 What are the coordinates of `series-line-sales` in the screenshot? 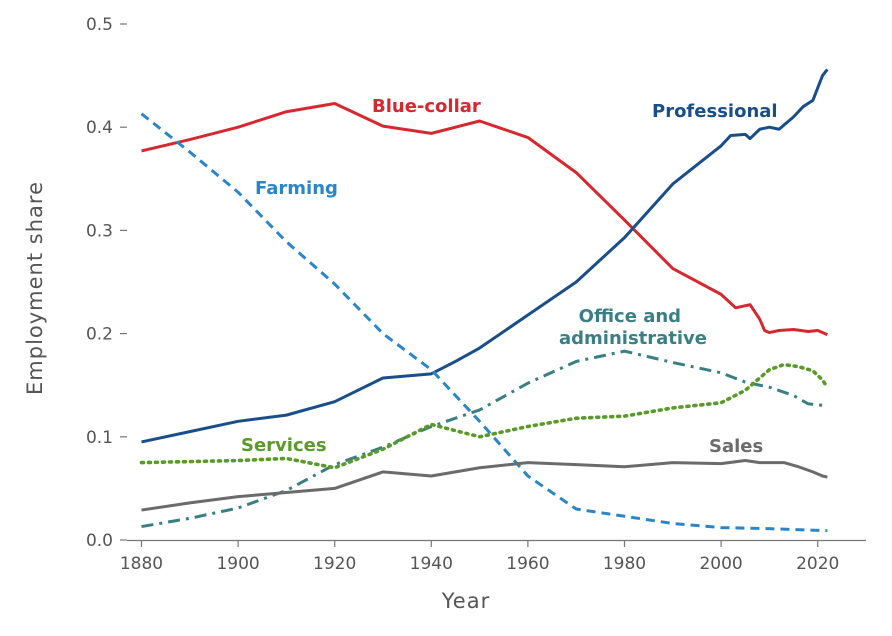 It's located at (484, 485).